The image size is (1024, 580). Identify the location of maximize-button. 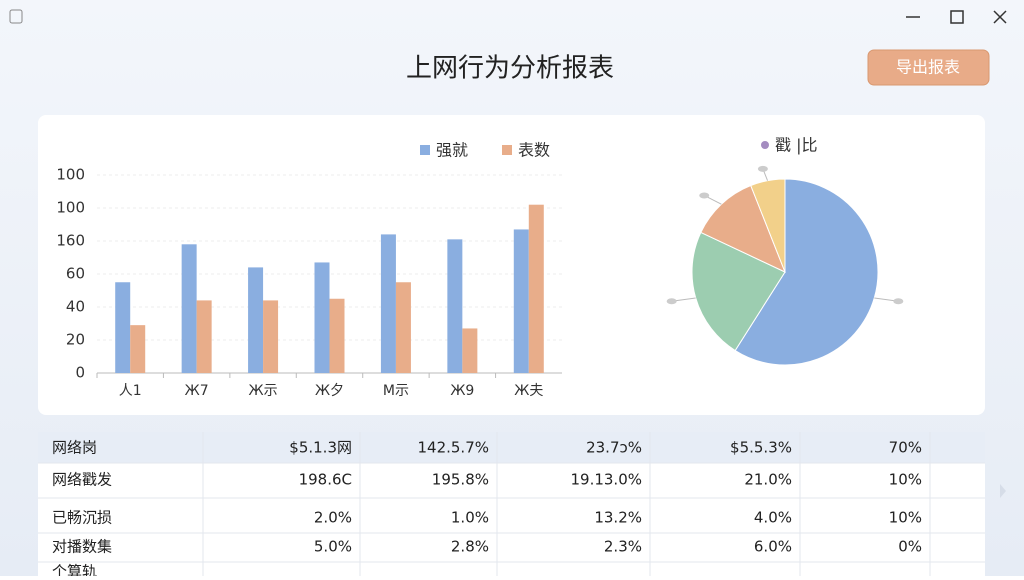
(957, 17).